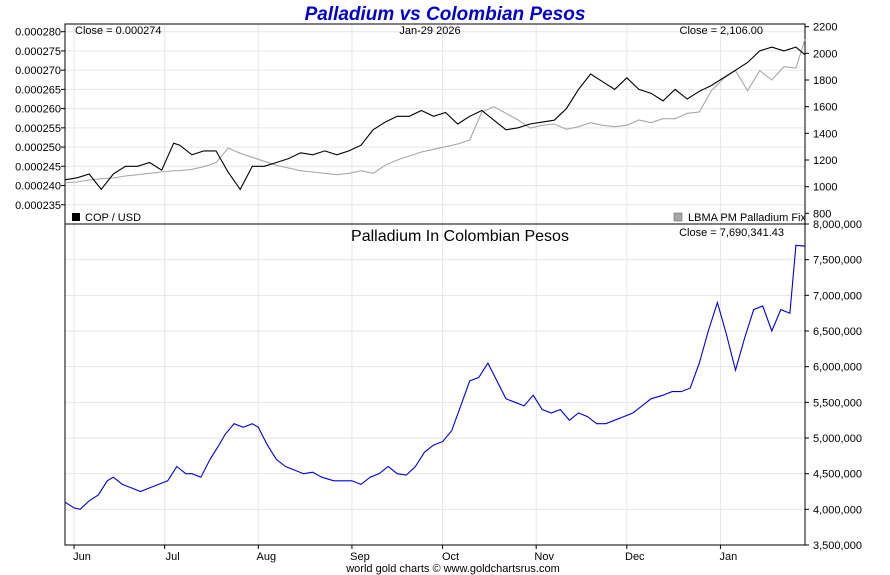 The image size is (890, 575). What do you see at coordinates (837, 546) in the screenshot?
I see `tick-label: 3,500,000` at bounding box center [837, 546].